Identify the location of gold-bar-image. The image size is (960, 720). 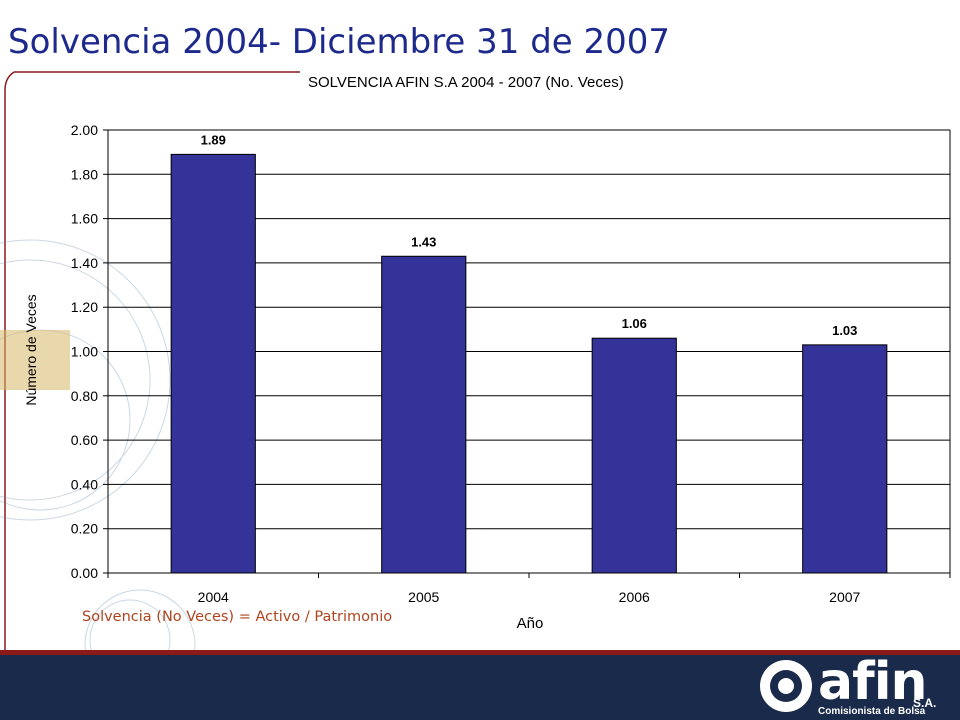
(35, 360).